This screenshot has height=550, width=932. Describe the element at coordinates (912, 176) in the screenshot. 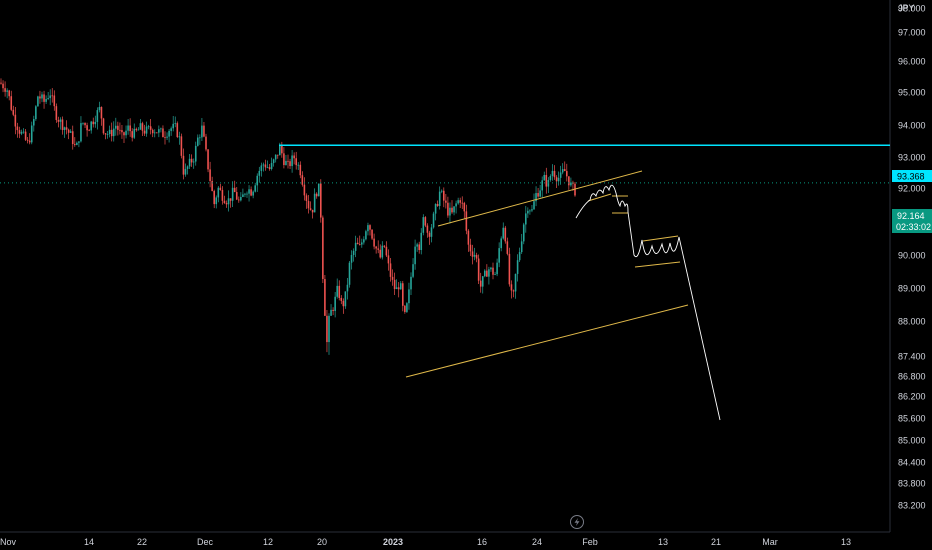

I see `hline-price-tag: 93.368` at that location.